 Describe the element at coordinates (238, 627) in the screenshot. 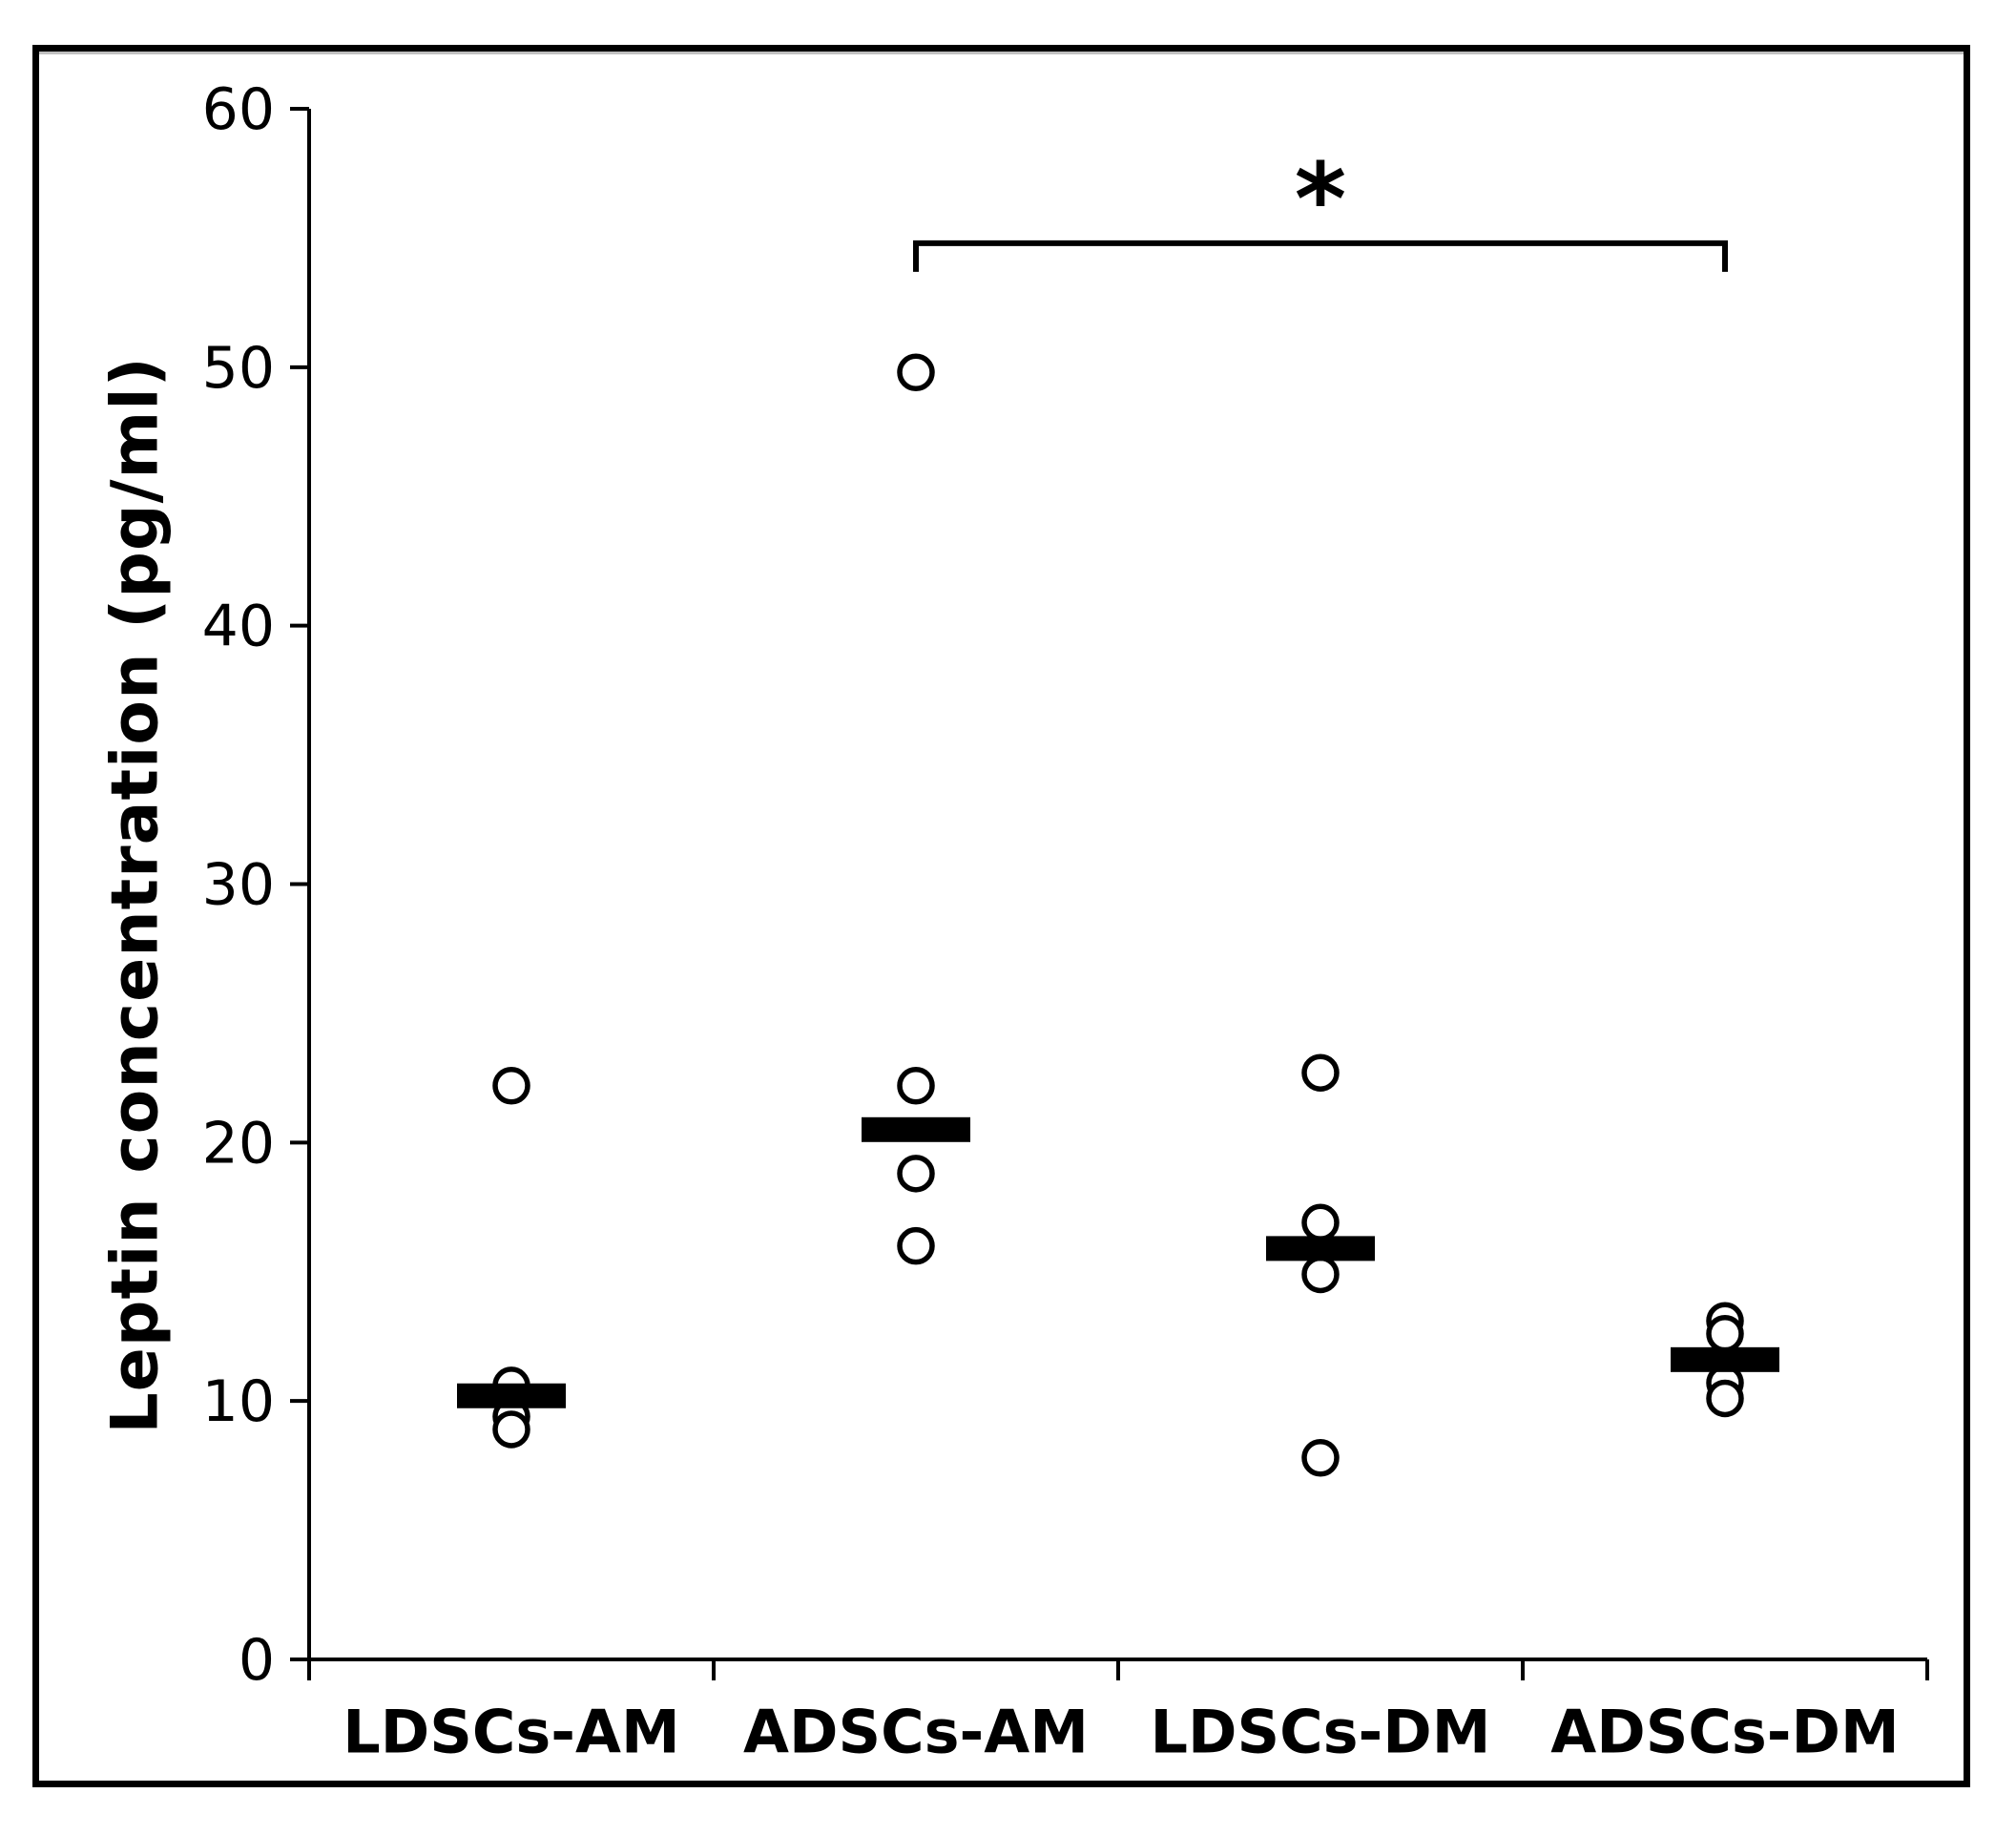

I see `y-tick-label: 40` at that location.